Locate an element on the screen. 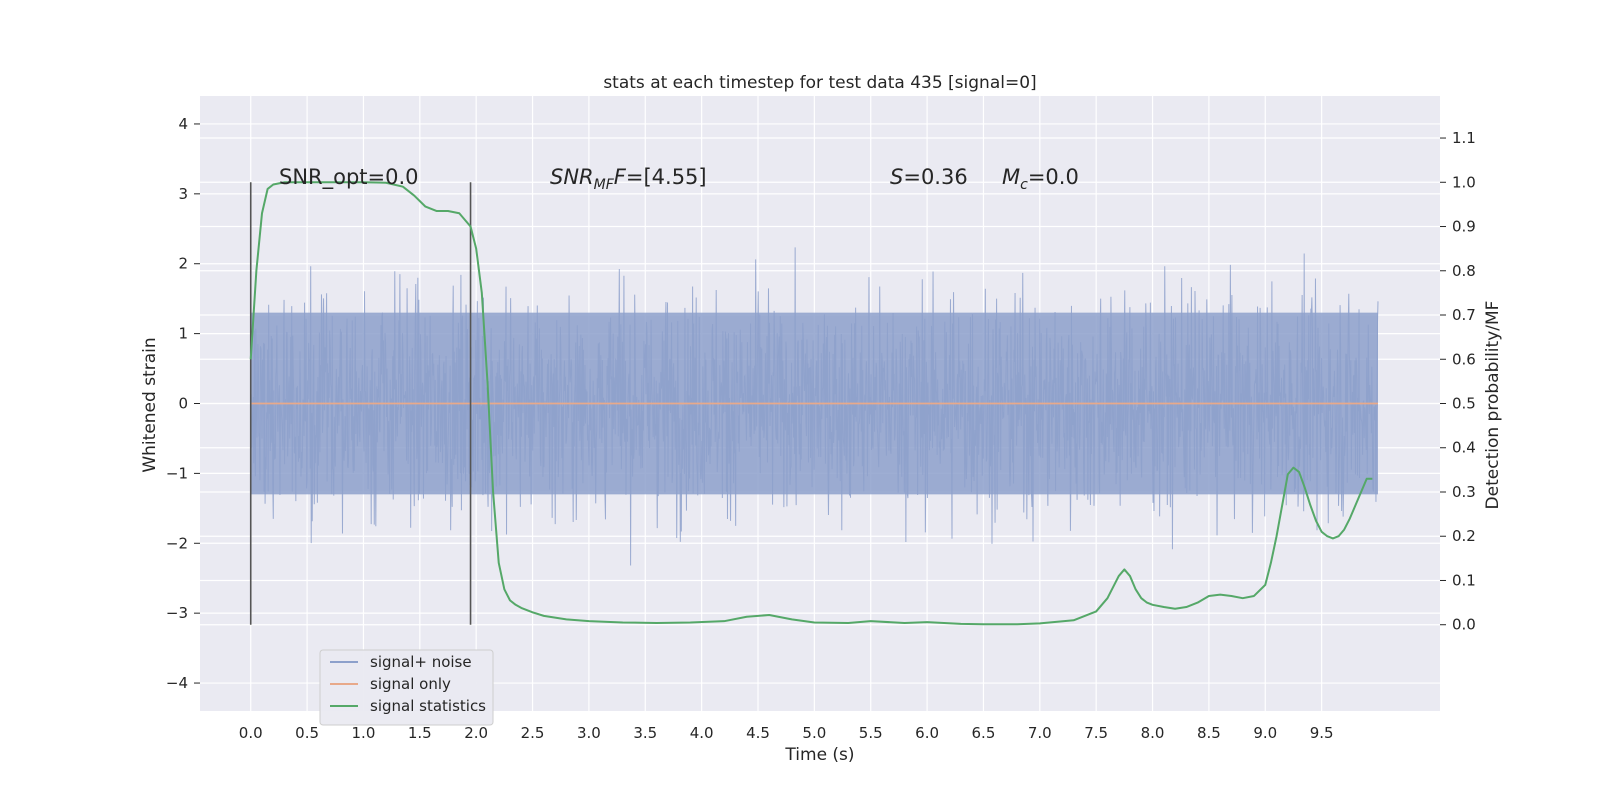  x-tick-label: 7.0 is located at coordinates (1040, 733).